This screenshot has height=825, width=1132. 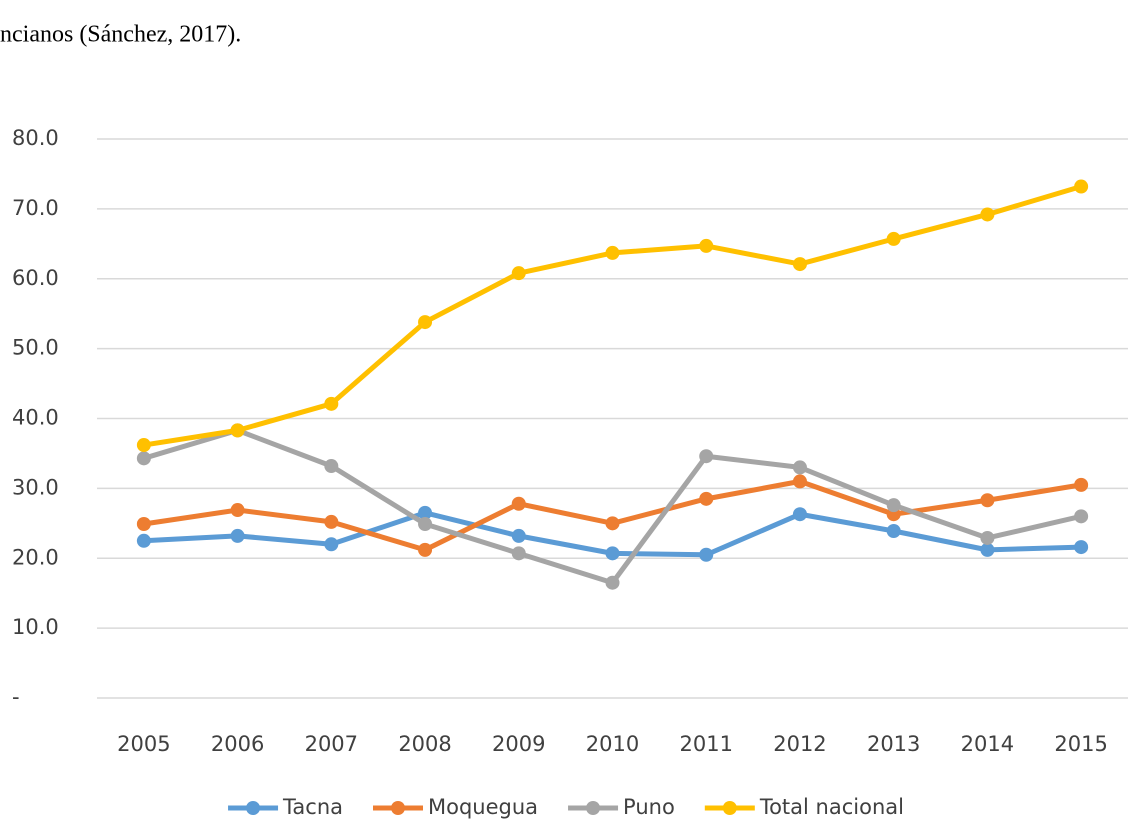 What do you see at coordinates (237, 744) in the screenshot?
I see `x-tick-label: 2006` at bounding box center [237, 744].